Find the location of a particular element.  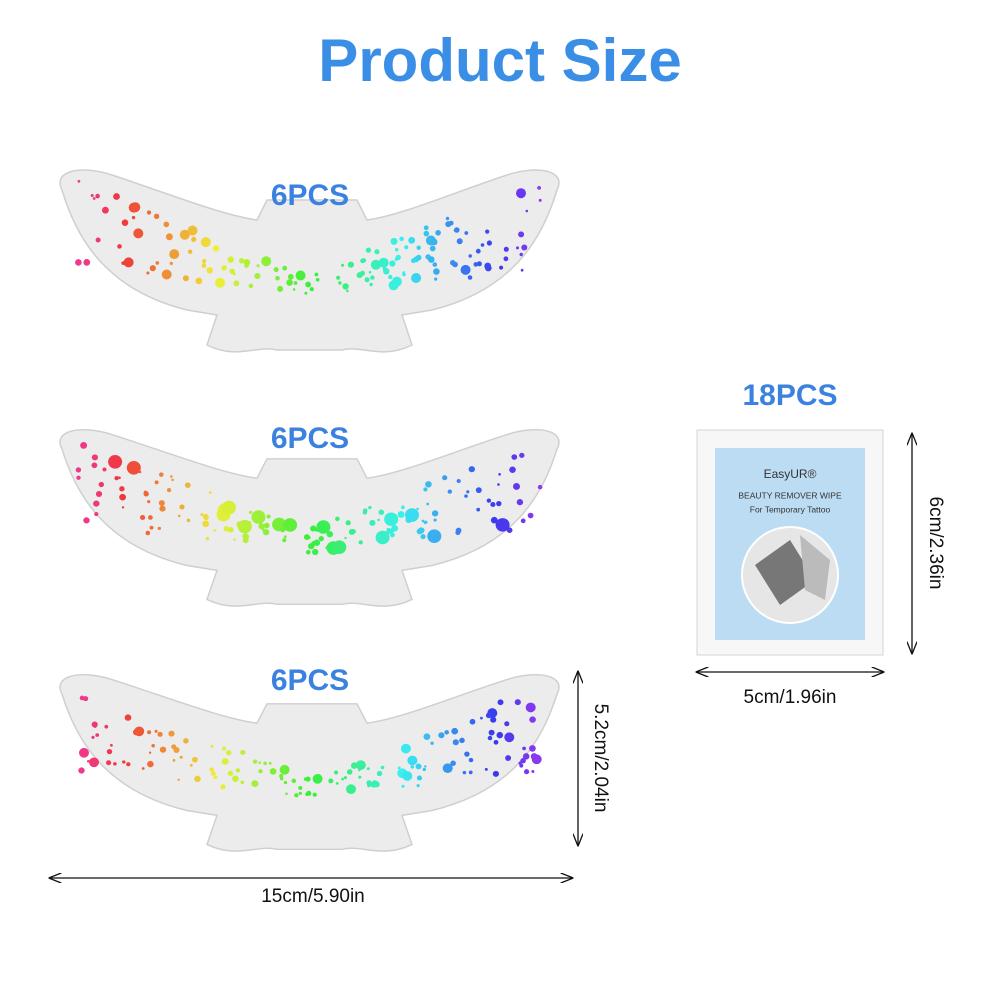

dimension-label: 15cm/5.90in is located at coordinates (313, 896).